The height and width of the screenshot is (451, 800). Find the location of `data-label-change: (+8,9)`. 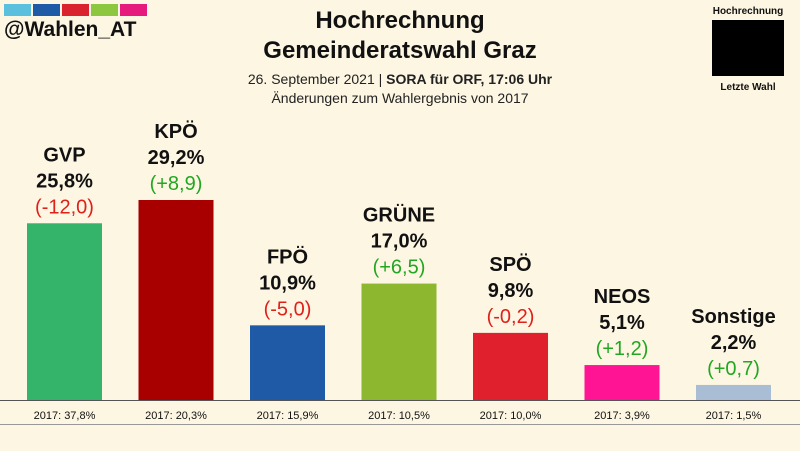

data-label-change: (+8,9) is located at coordinates (176, 184).